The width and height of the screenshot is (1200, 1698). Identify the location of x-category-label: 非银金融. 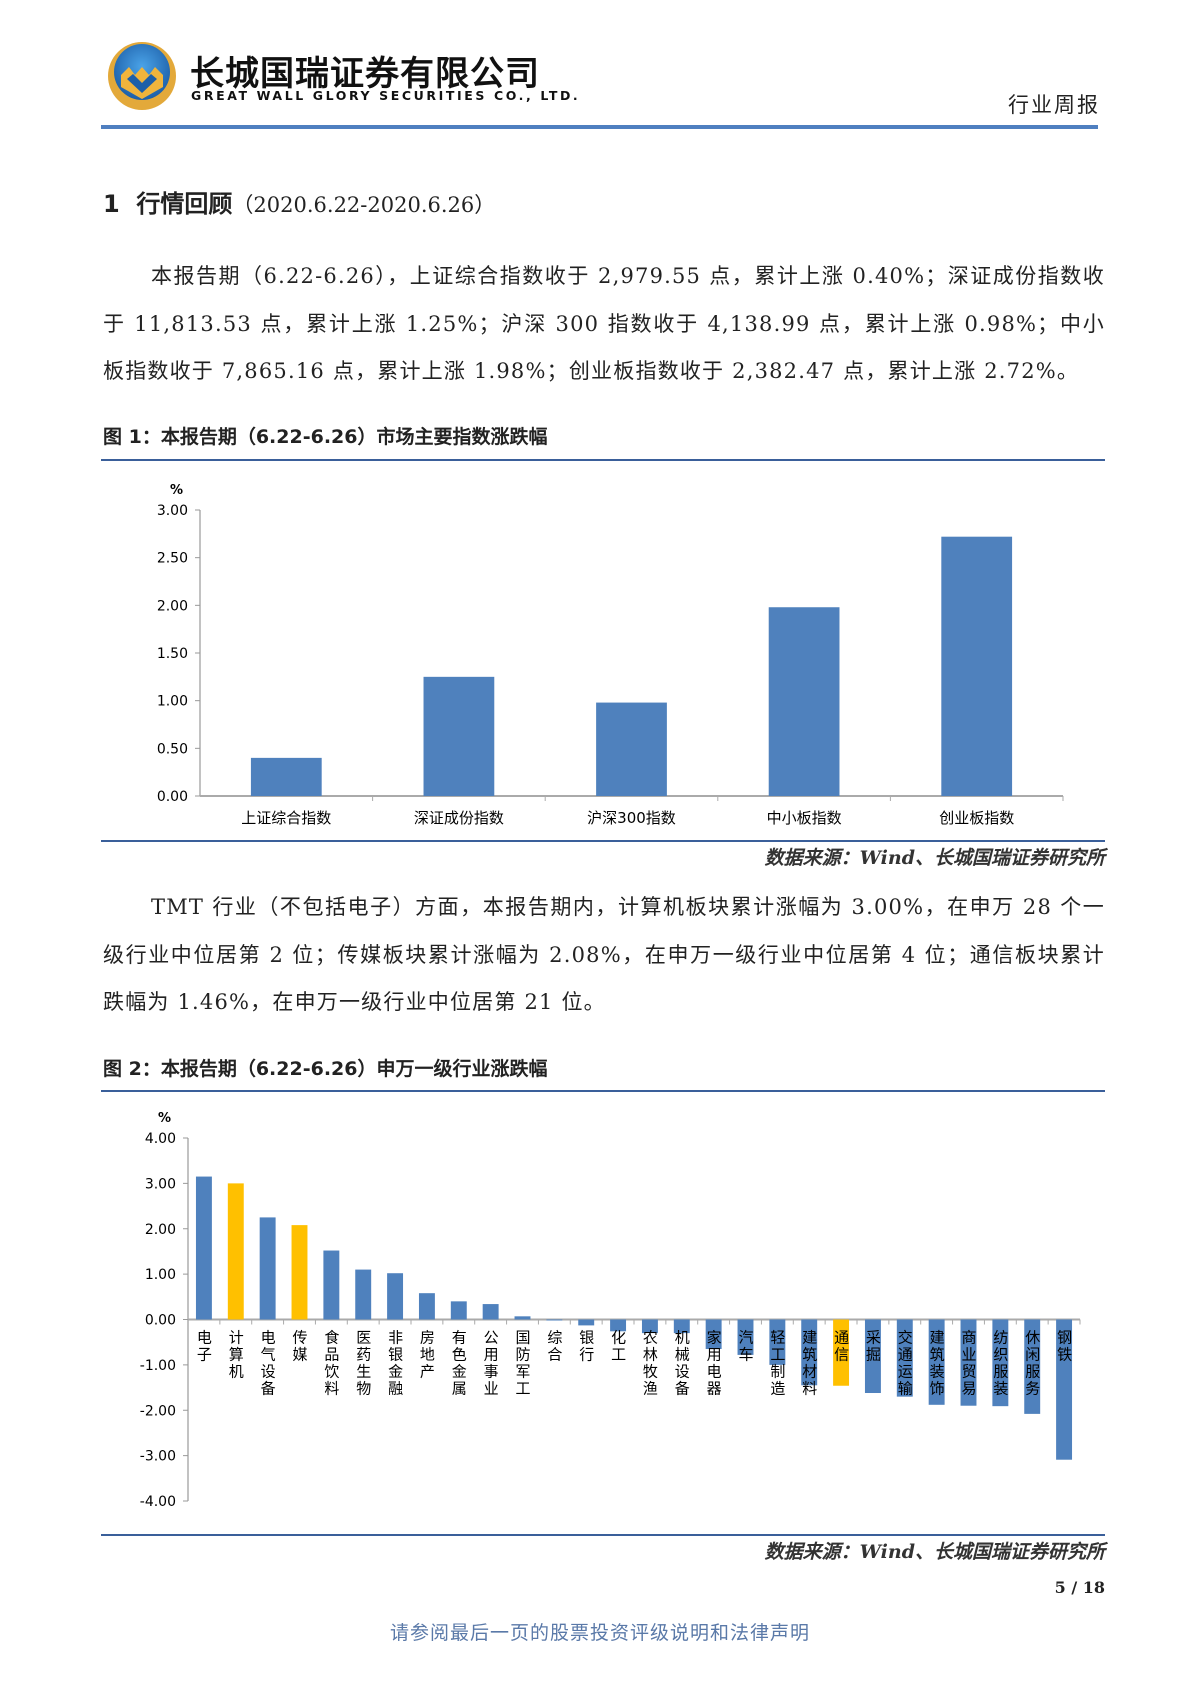
(395, 1364).